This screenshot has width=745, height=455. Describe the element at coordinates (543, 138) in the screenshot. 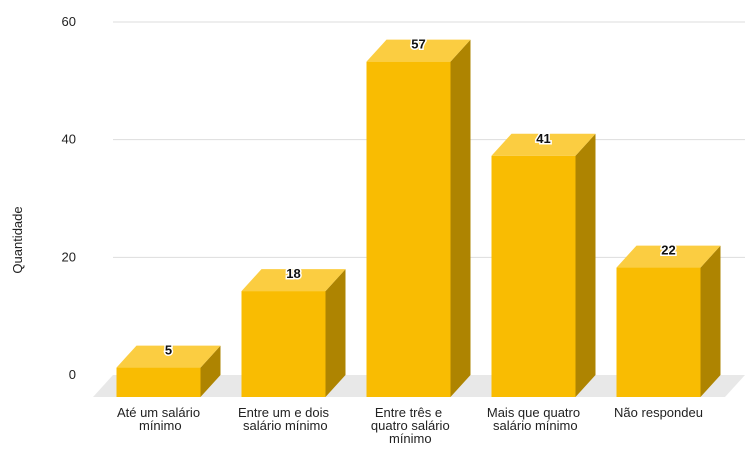

I see `data-label: 41` at that location.